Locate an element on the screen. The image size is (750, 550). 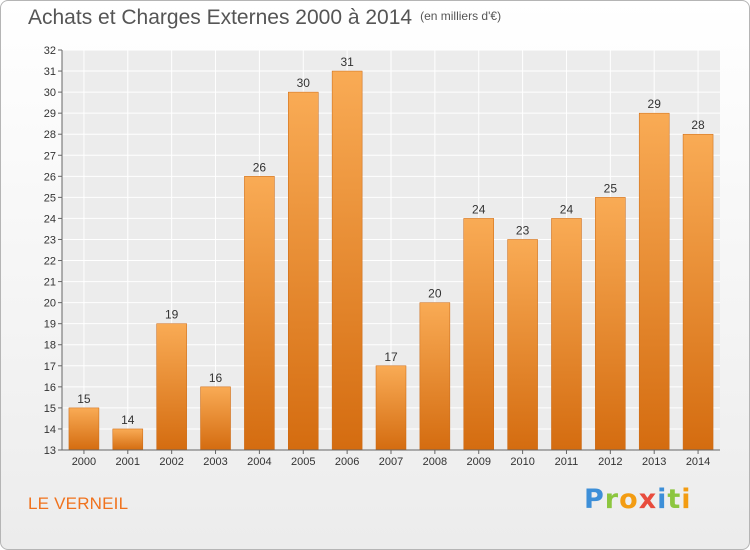
y-tick-label: 21 is located at coordinates (50, 283).